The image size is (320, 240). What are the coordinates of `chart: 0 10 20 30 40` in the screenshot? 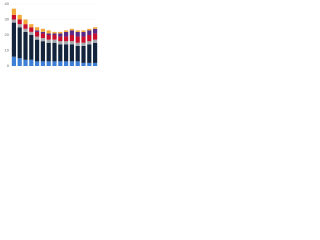 It's located at (51, 34).